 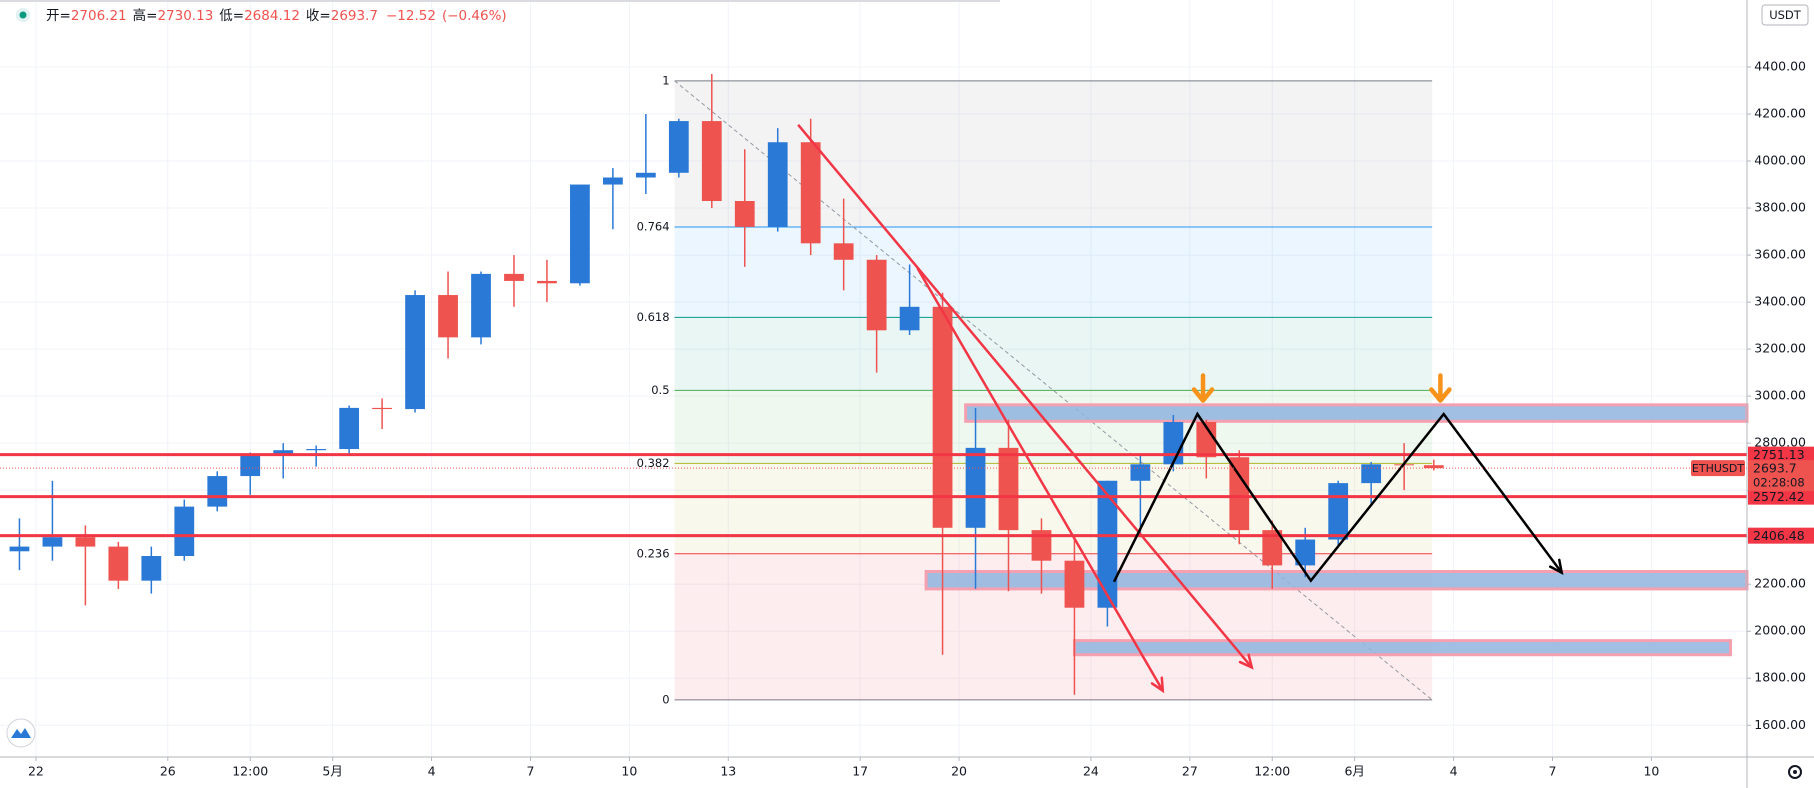 What do you see at coordinates (1272, 771) in the screenshot?
I see `x-tick-label: 12:00` at bounding box center [1272, 771].